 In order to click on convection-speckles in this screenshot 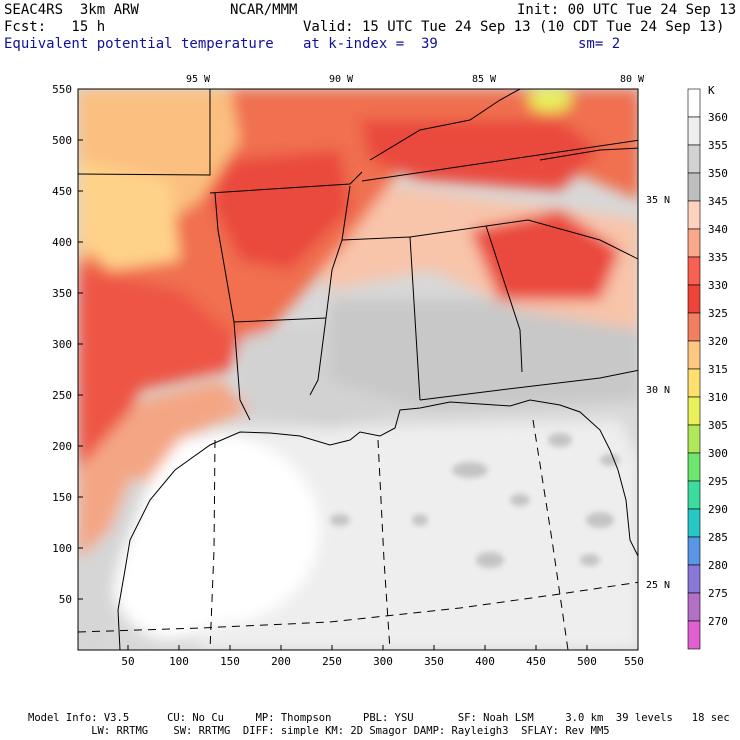, I will do `click(475, 500)`.